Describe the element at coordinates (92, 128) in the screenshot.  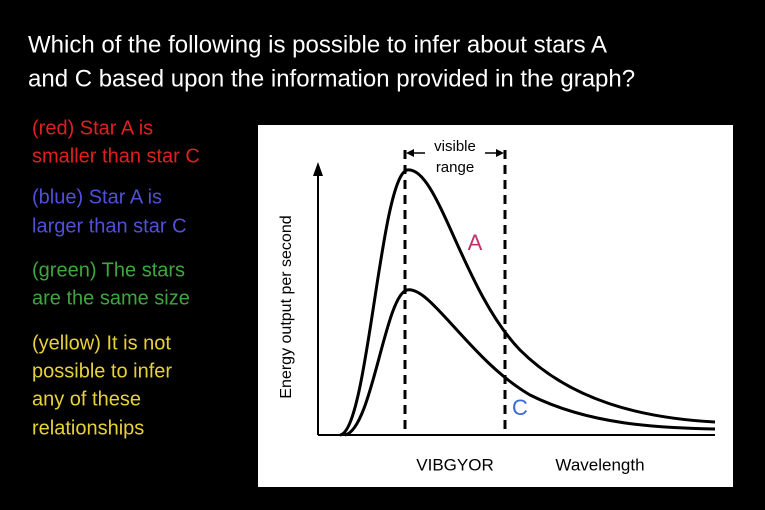
I see `option-line: (red) Star A is` at that location.